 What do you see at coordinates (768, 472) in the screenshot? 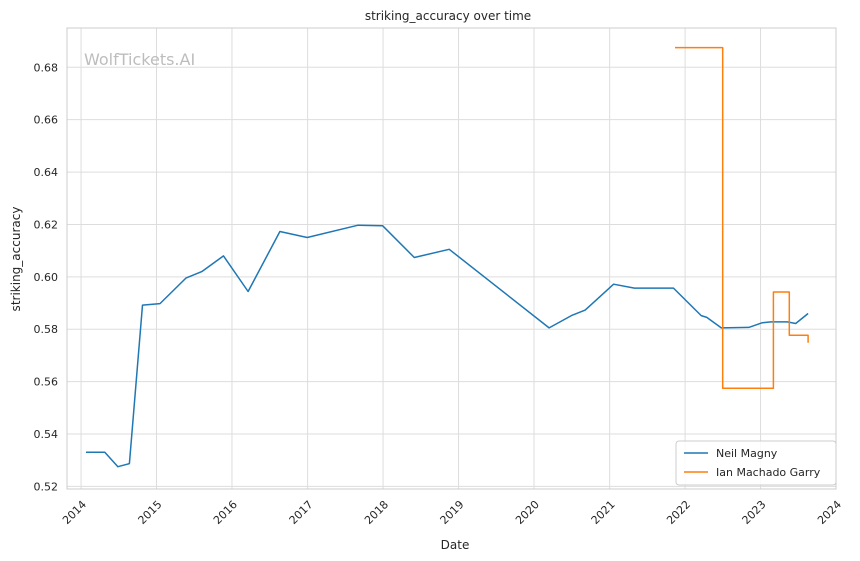
I see `legend-label-ian-machado-garry: Ian Machado Garry` at bounding box center [768, 472].